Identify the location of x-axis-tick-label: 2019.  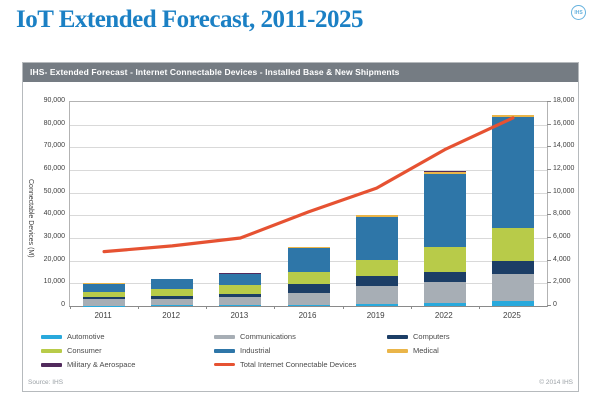
(375, 315).